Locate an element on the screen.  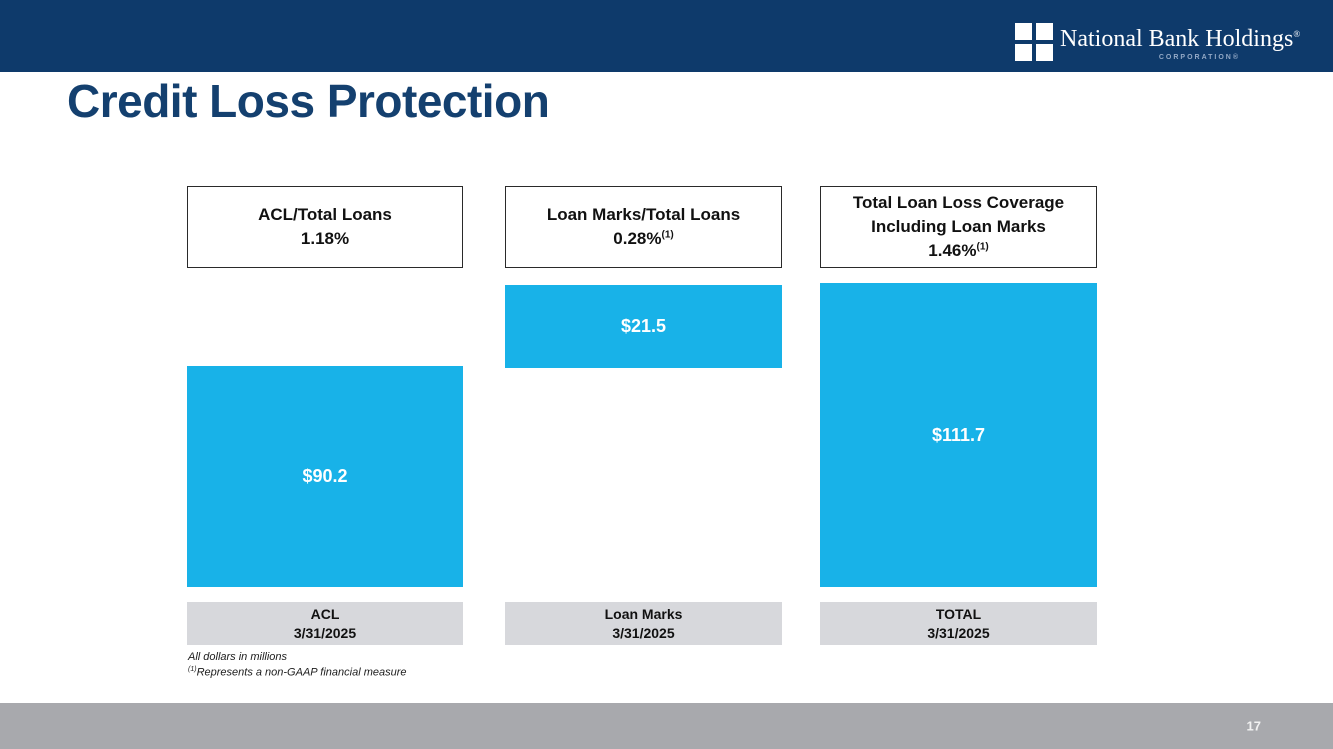
metric-value: 1.46%(1) is located at coordinates (958, 251).